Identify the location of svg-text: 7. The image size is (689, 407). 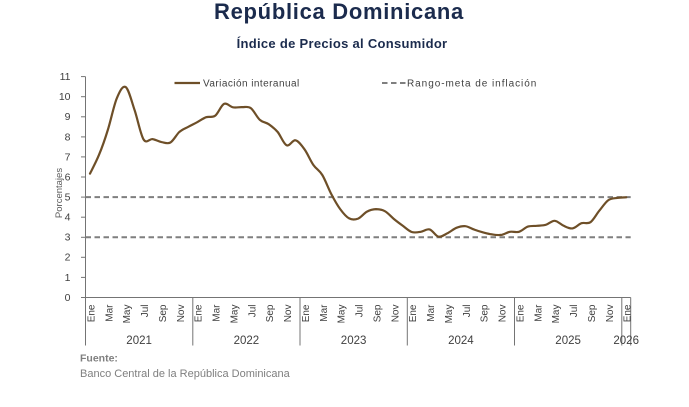
(68, 157).